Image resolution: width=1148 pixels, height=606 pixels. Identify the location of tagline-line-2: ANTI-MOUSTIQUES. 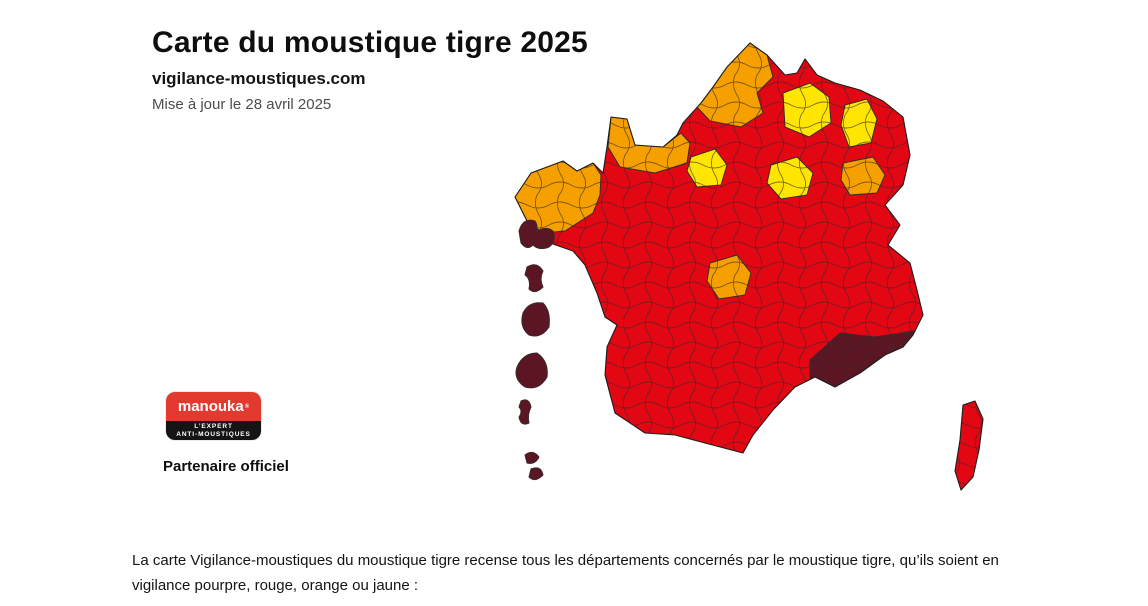
(213, 434).